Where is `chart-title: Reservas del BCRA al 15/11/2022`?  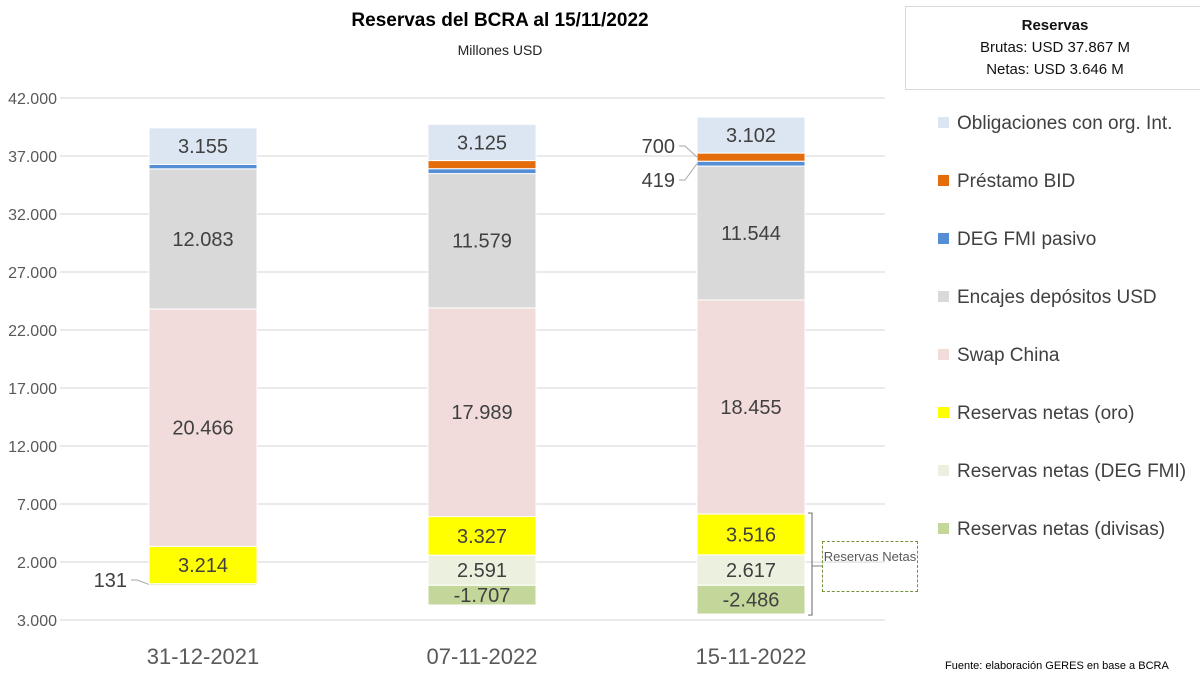 chart-title: Reservas del BCRA al 15/11/2022 is located at coordinates (500, 20).